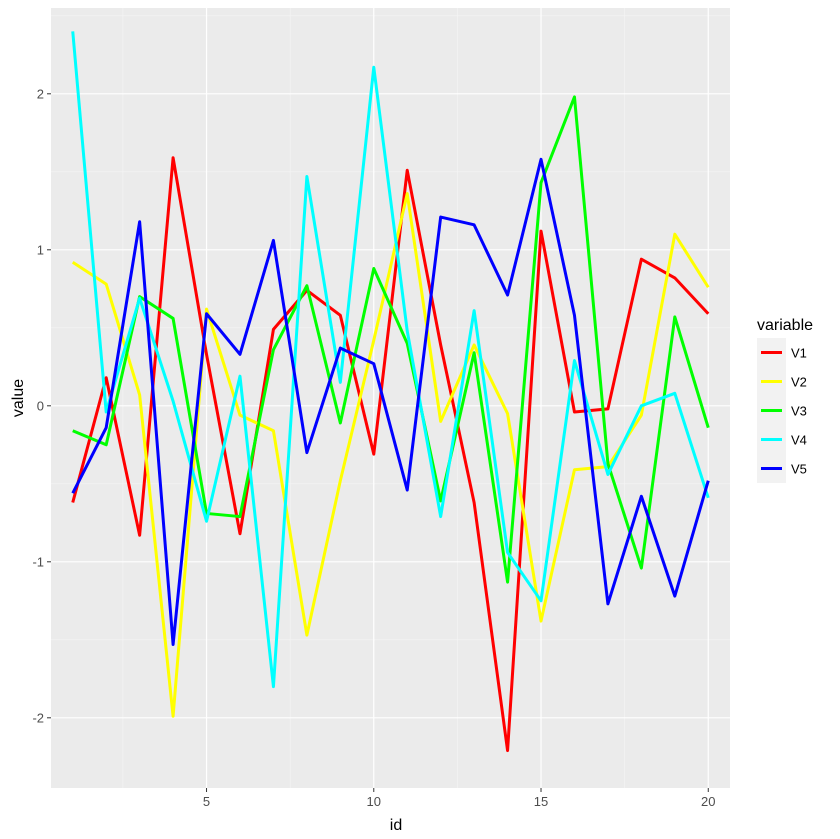 Image resolution: width=840 pixels, height=839 pixels. What do you see at coordinates (799, 353) in the screenshot?
I see `legend-label: V1` at bounding box center [799, 353].